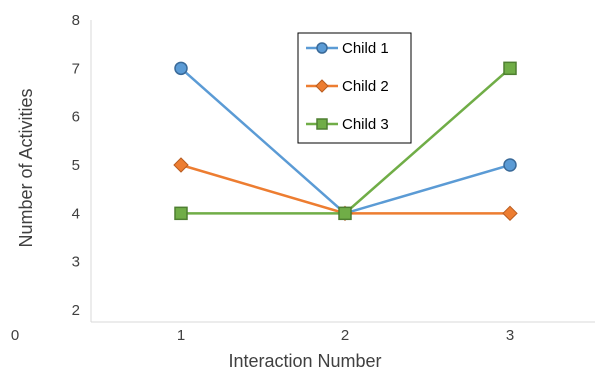  I want to click on series-line, so click(345, 189).